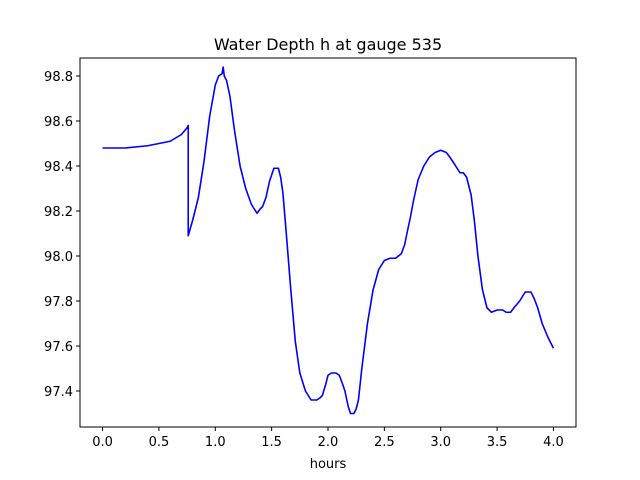 Image resolution: width=640 pixels, height=480 pixels. I want to click on x-tick-label: 2.5, so click(384, 442).